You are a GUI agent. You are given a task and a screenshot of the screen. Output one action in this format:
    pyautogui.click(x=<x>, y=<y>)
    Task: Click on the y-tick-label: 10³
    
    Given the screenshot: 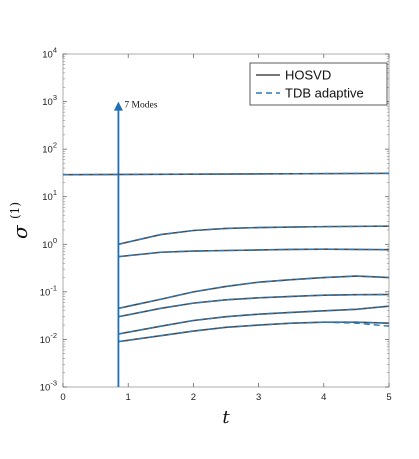 What is the action you would take?
    pyautogui.click(x=49, y=100)
    